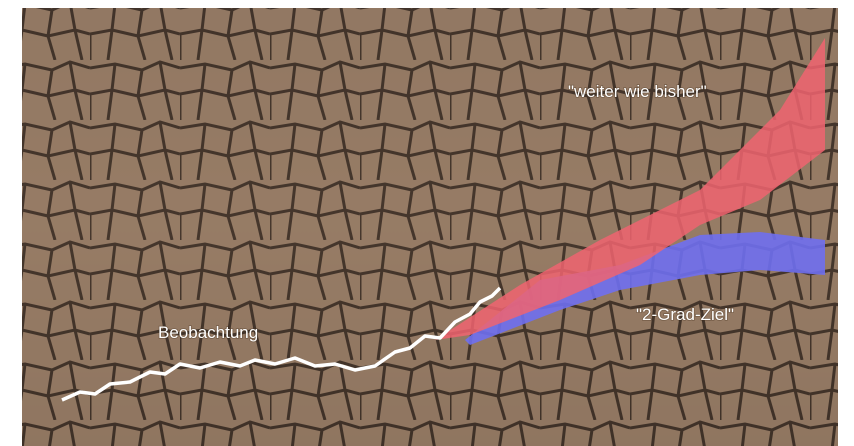 This screenshot has height=446, width=854. Describe the element at coordinates (685, 314) in the screenshot. I see `label-low: "2-Grad-Ziel"` at that location.